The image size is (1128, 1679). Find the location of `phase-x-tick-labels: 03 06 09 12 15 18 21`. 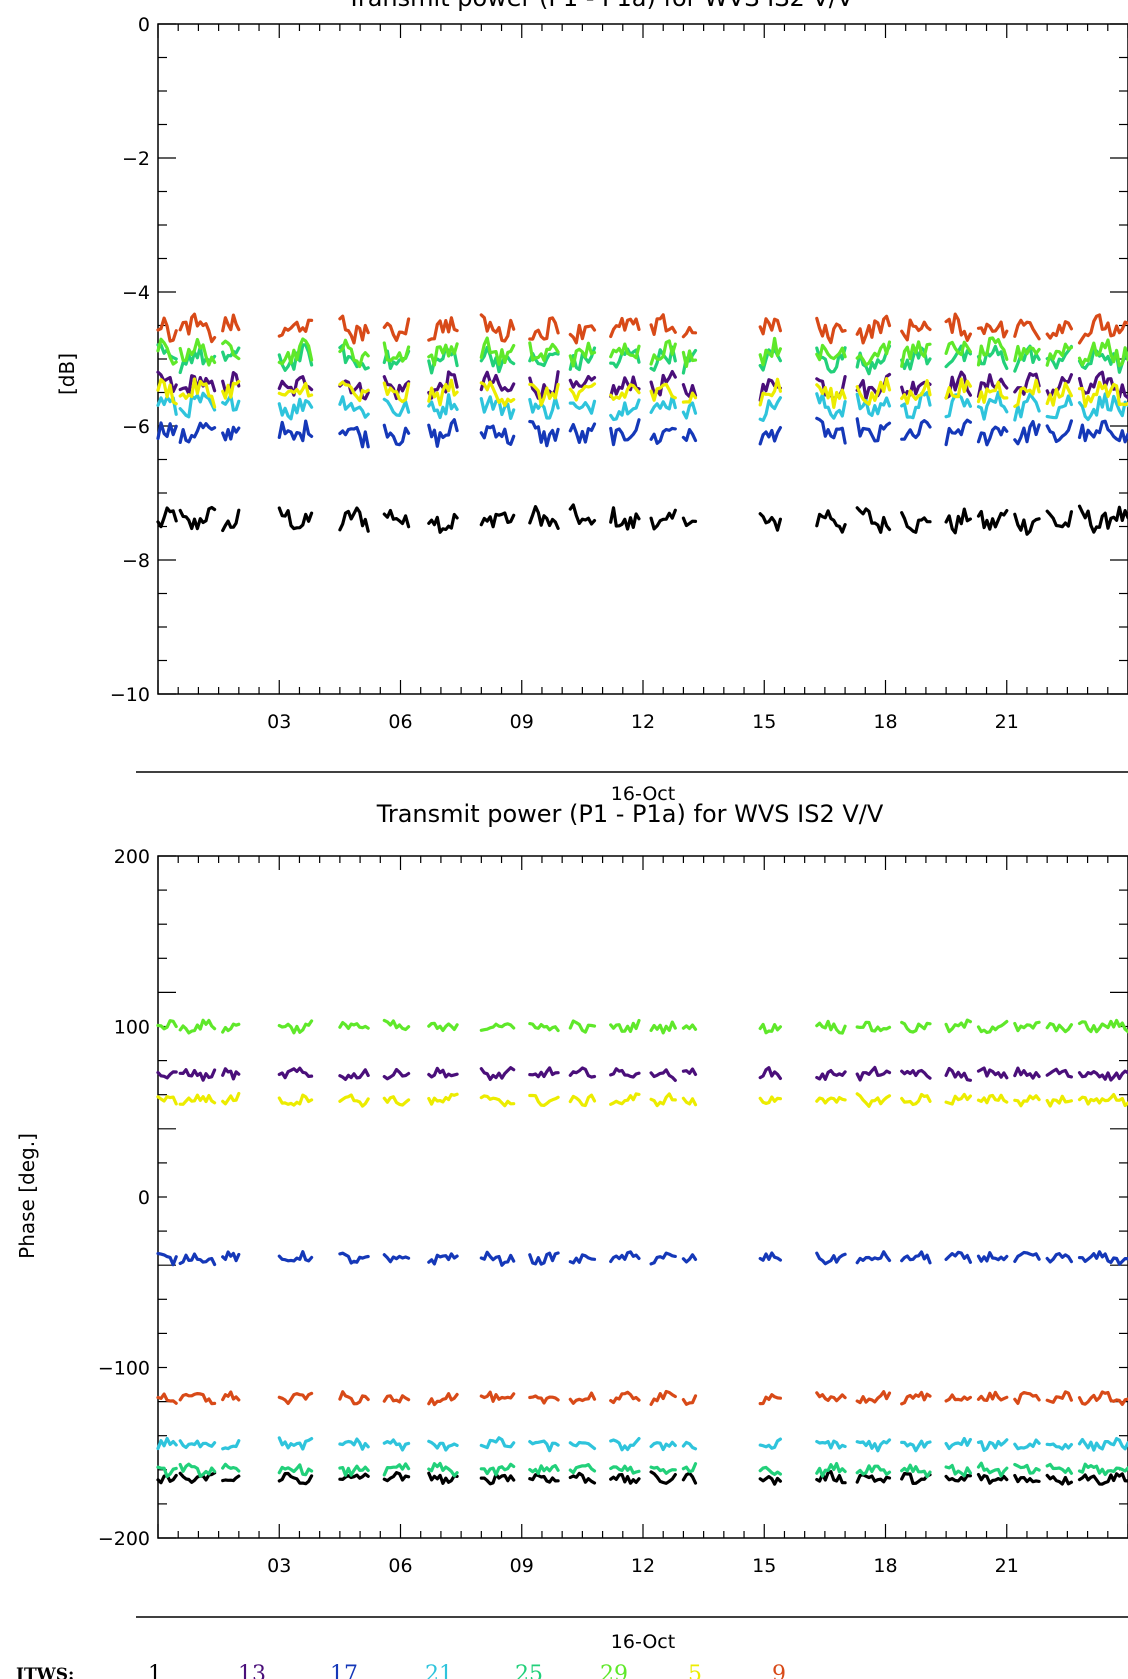

phase-x-tick-labels: 03 06 09 12 15 18 21 is located at coordinates (643, 1566).